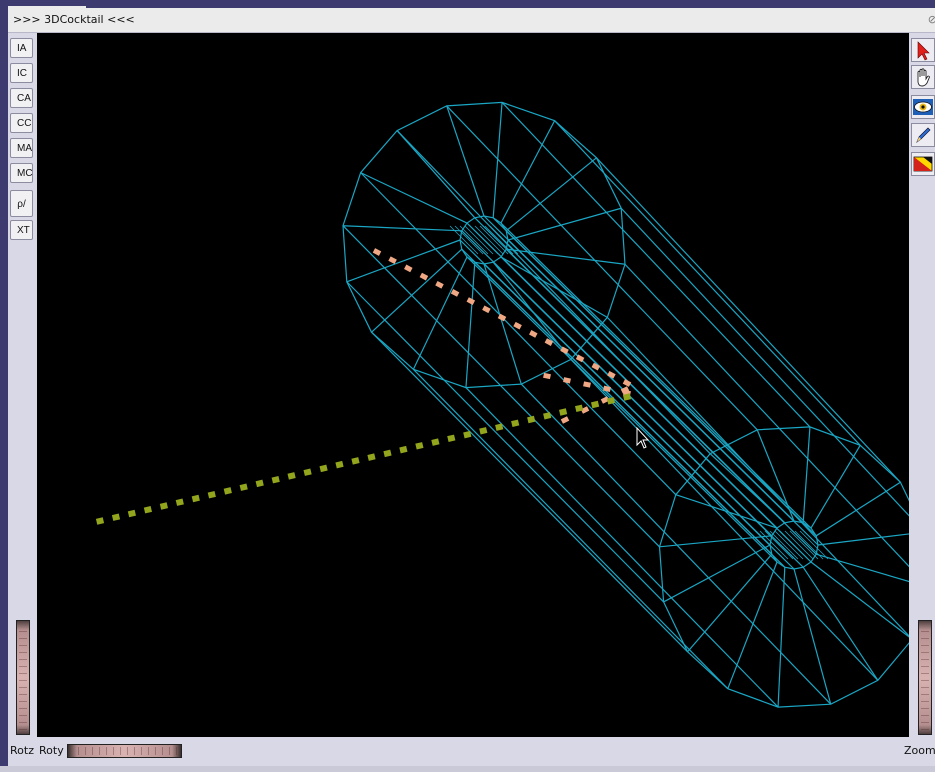 The height and width of the screenshot is (772, 935). What do you see at coordinates (923, 77) in the screenshot?
I see `hand-tool-button` at bounding box center [923, 77].